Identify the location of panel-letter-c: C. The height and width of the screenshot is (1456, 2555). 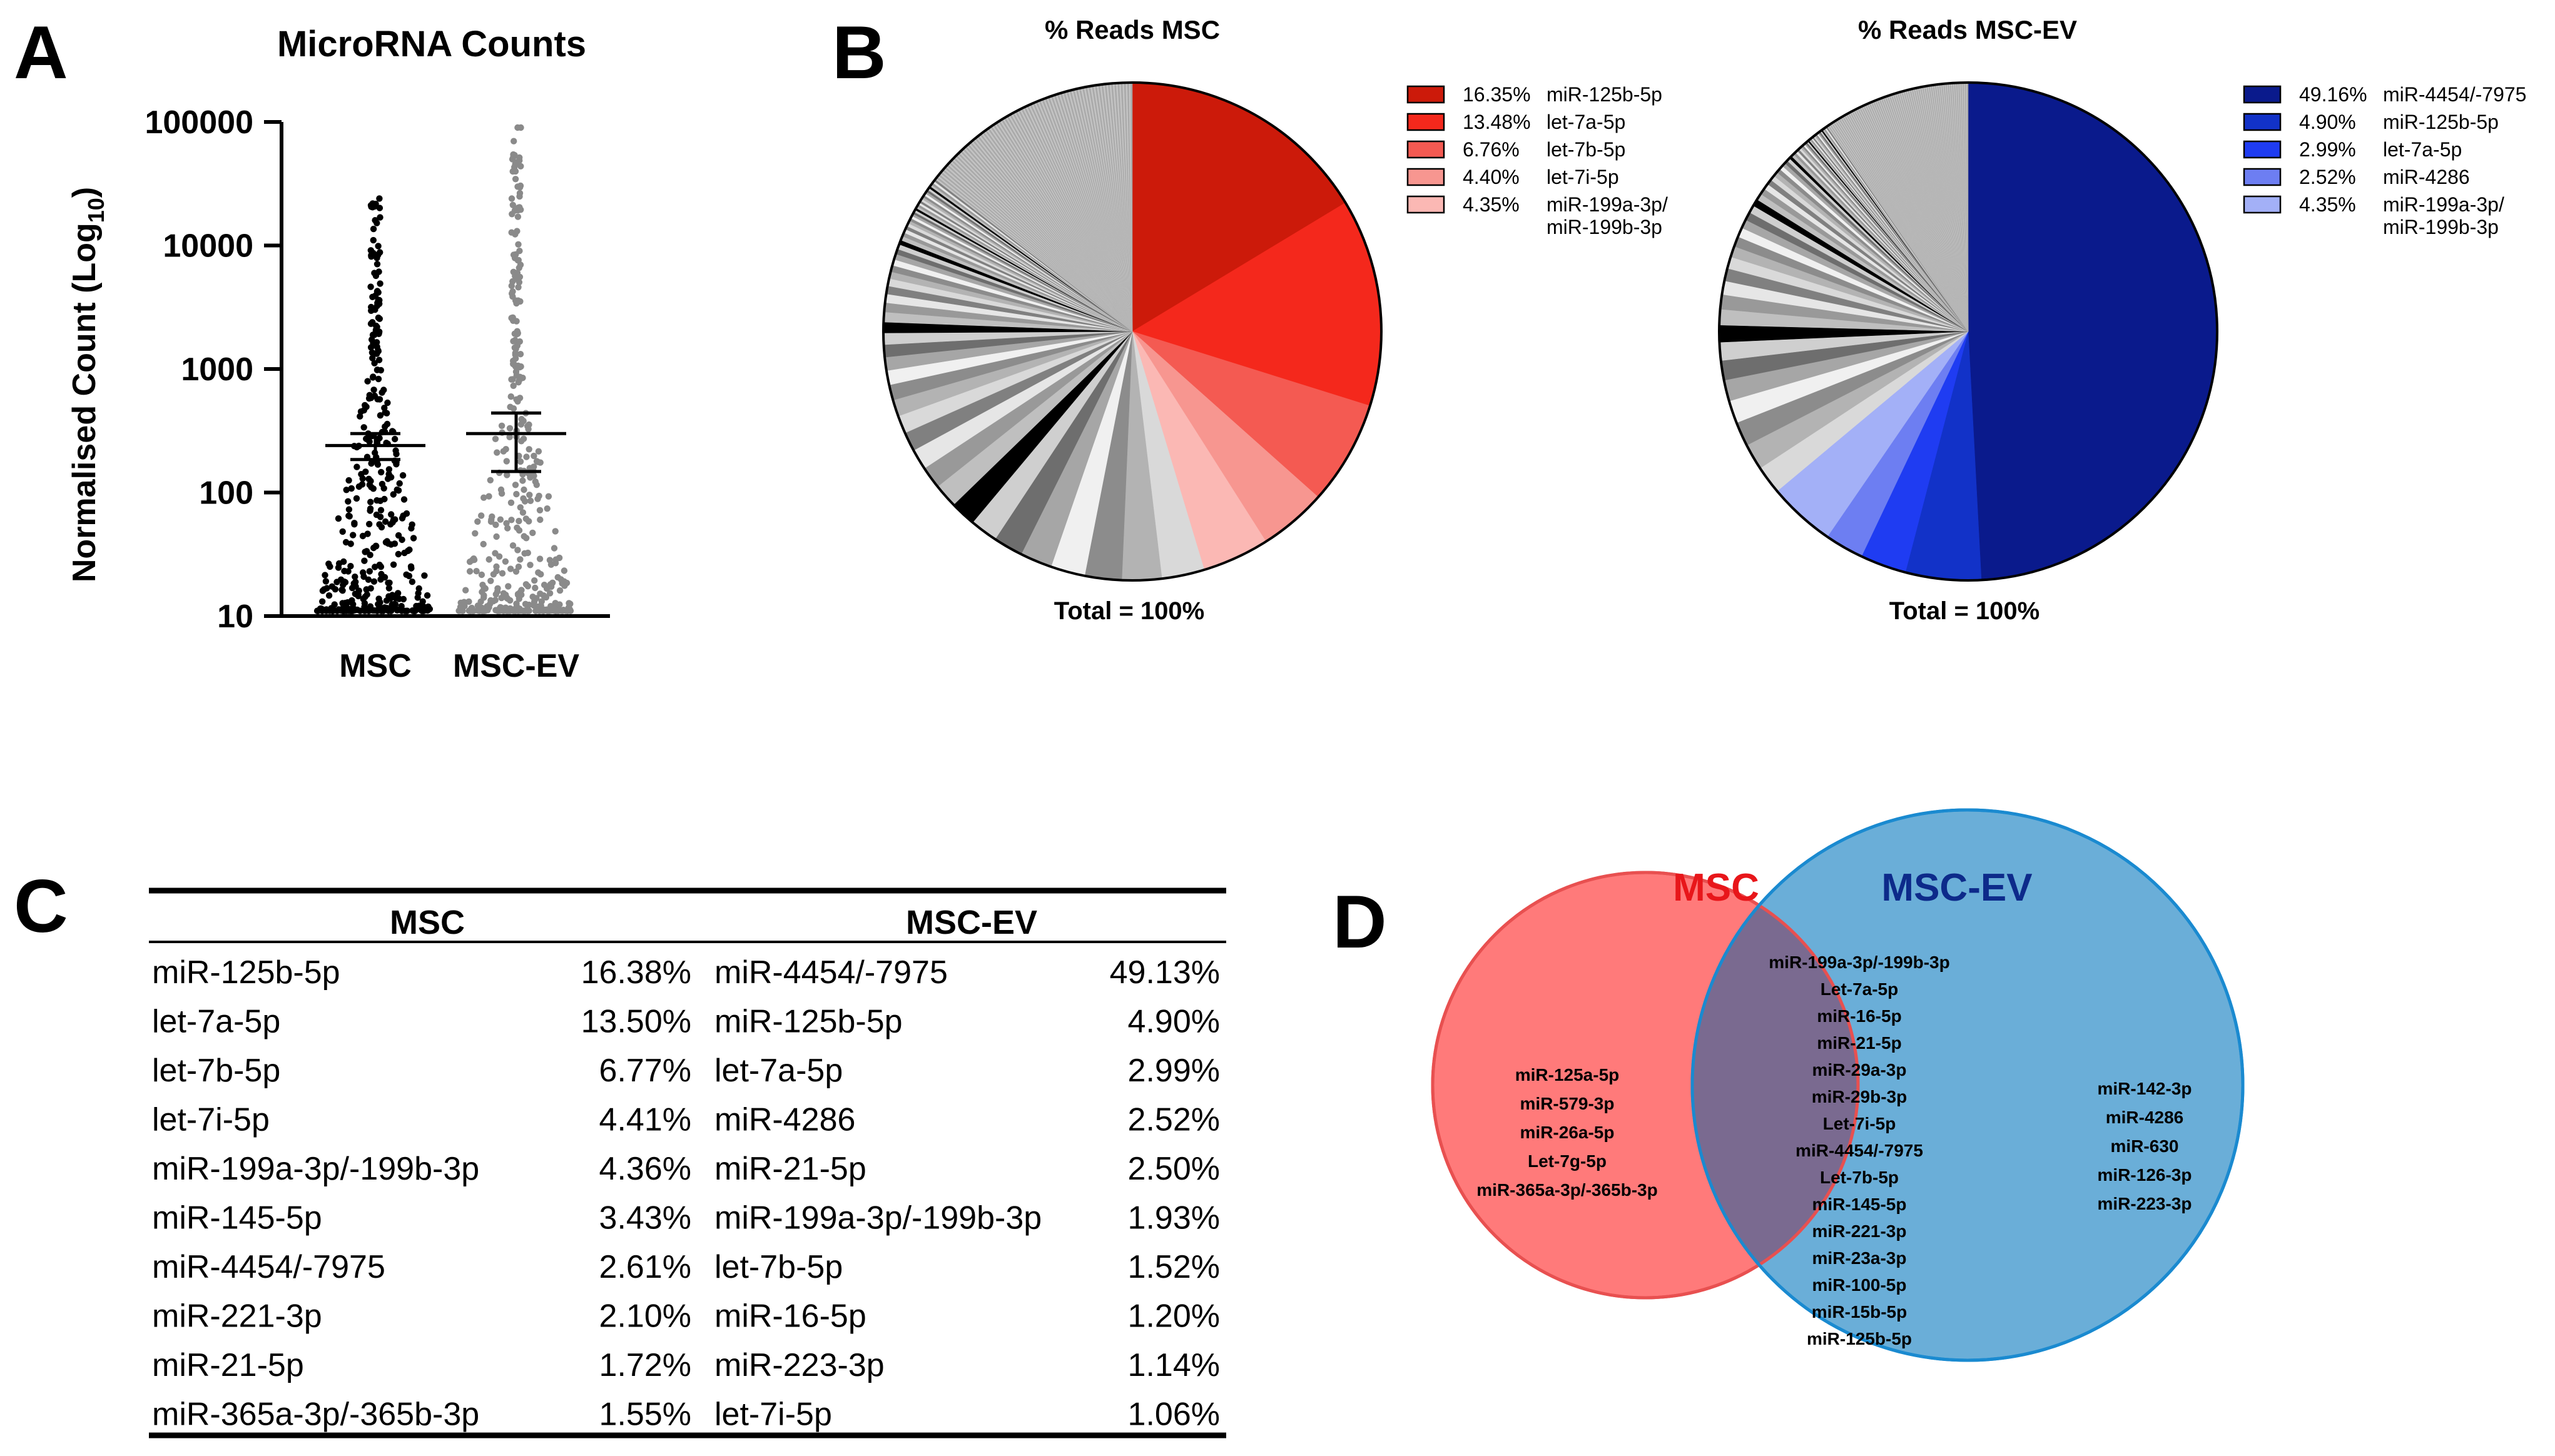
(41, 906).